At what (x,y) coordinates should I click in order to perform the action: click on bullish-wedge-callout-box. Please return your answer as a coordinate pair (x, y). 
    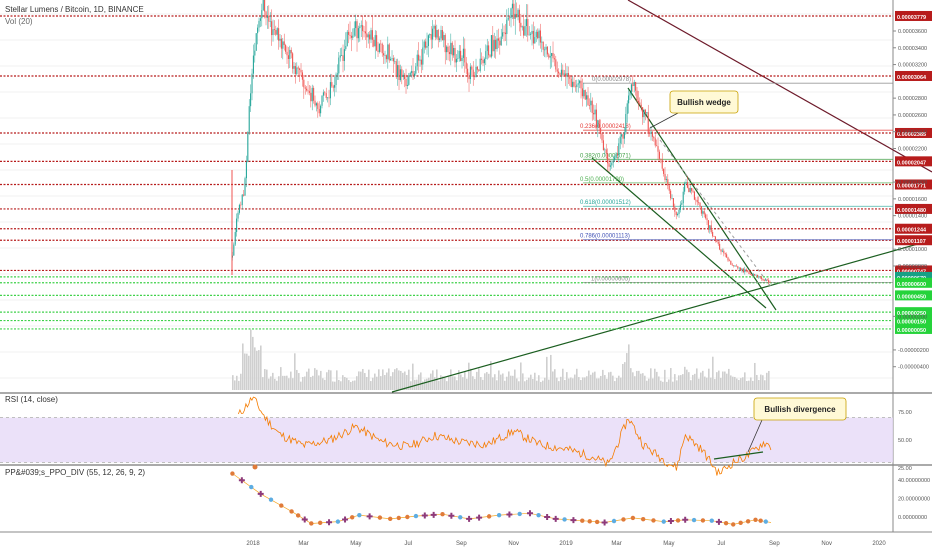
    Looking at the image, I should click on (704, 102).